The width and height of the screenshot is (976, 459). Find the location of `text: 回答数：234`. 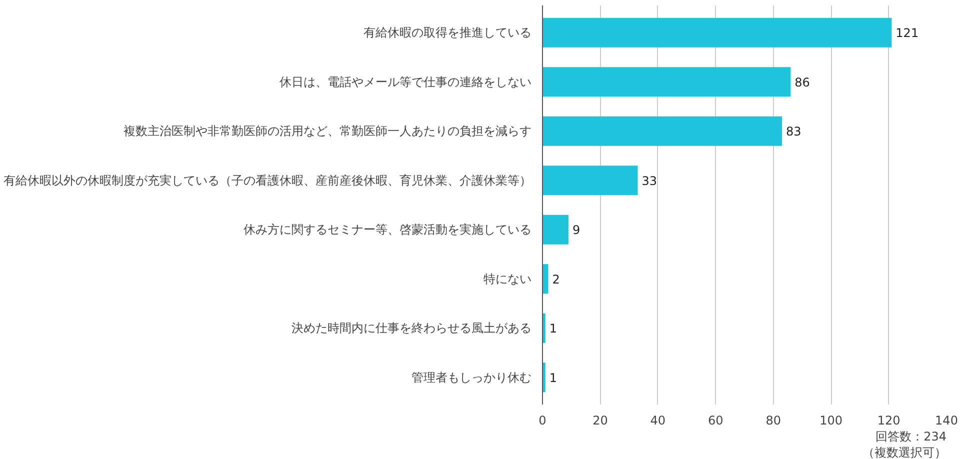

text: 回答数：234 is located at coordinates (911, 437).